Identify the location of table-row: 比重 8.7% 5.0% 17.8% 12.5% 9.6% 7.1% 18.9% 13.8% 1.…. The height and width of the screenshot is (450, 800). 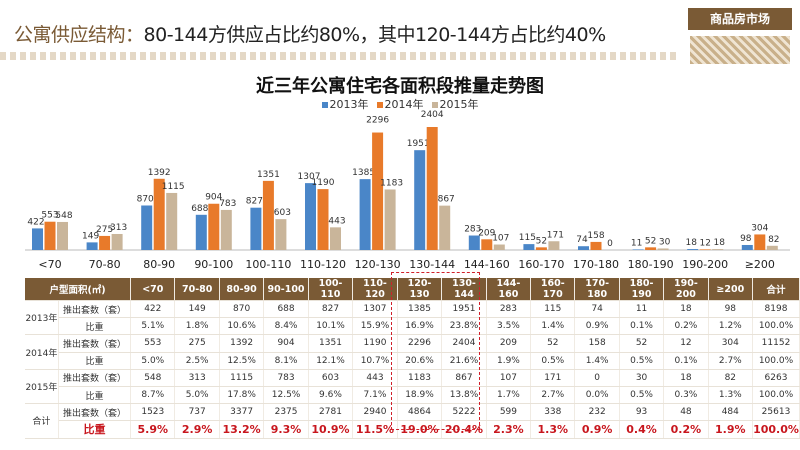
(412, 395).